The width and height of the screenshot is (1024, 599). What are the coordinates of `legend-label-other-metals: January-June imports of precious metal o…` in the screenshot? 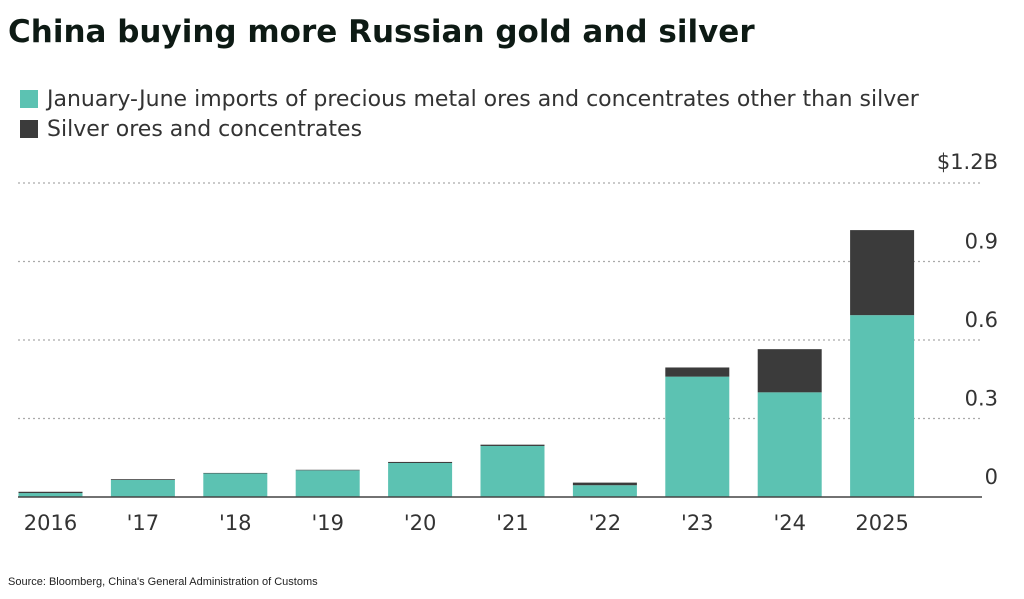 It's located at (483, 99).